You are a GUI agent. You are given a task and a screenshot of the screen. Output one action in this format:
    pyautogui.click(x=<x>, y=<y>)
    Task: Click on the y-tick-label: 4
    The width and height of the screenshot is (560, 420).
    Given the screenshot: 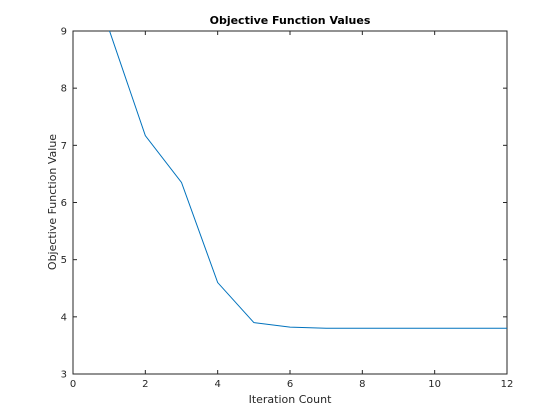 What is the action you would take?
    pyautogui.click(x=64, y=317)
    